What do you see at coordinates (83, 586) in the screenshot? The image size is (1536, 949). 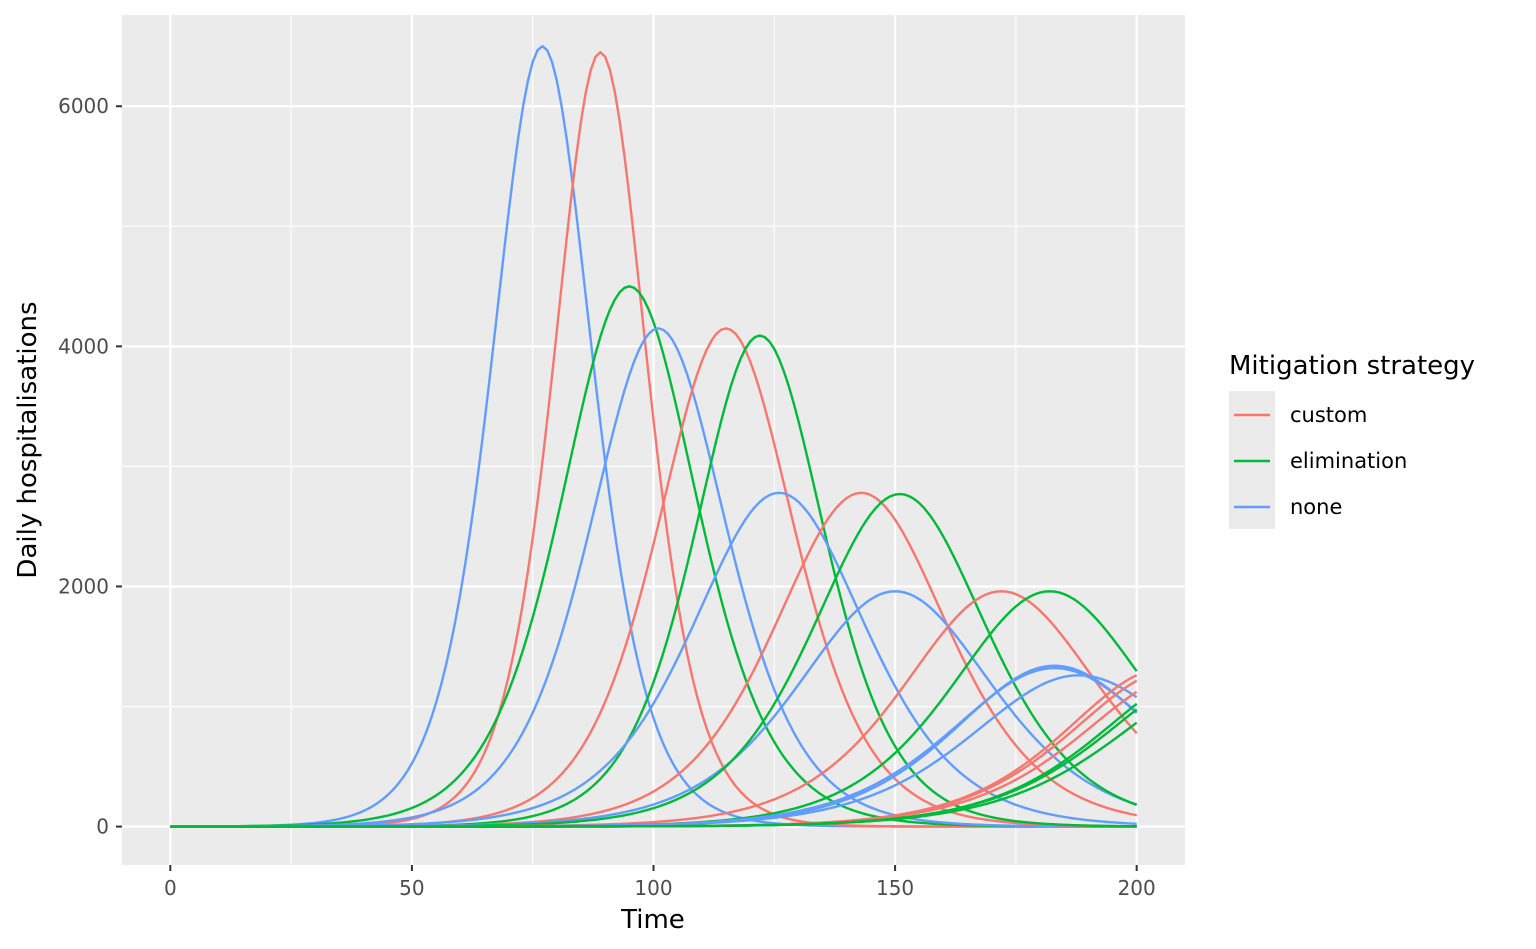 I see `y-tick-label: 2000` at bounding box center [83, 586].